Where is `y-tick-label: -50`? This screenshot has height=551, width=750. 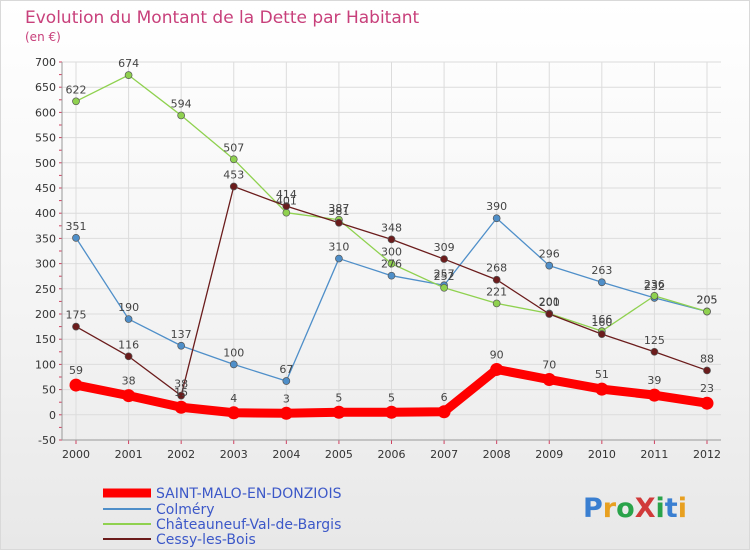
y-tick-label: -50 is located at coordinates (47, 440).